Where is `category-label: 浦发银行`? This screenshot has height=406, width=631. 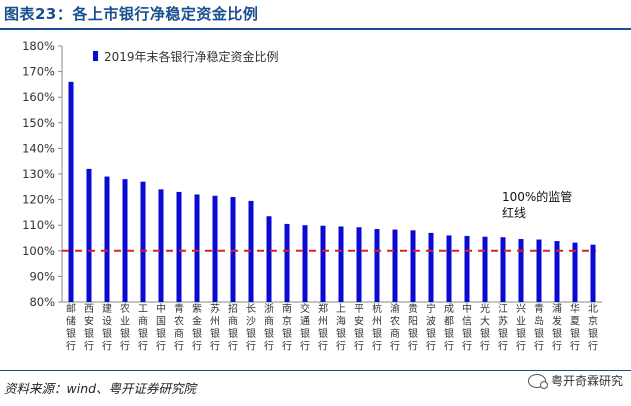 category-label: 浦发银行 is located at coordinates (557, 327).